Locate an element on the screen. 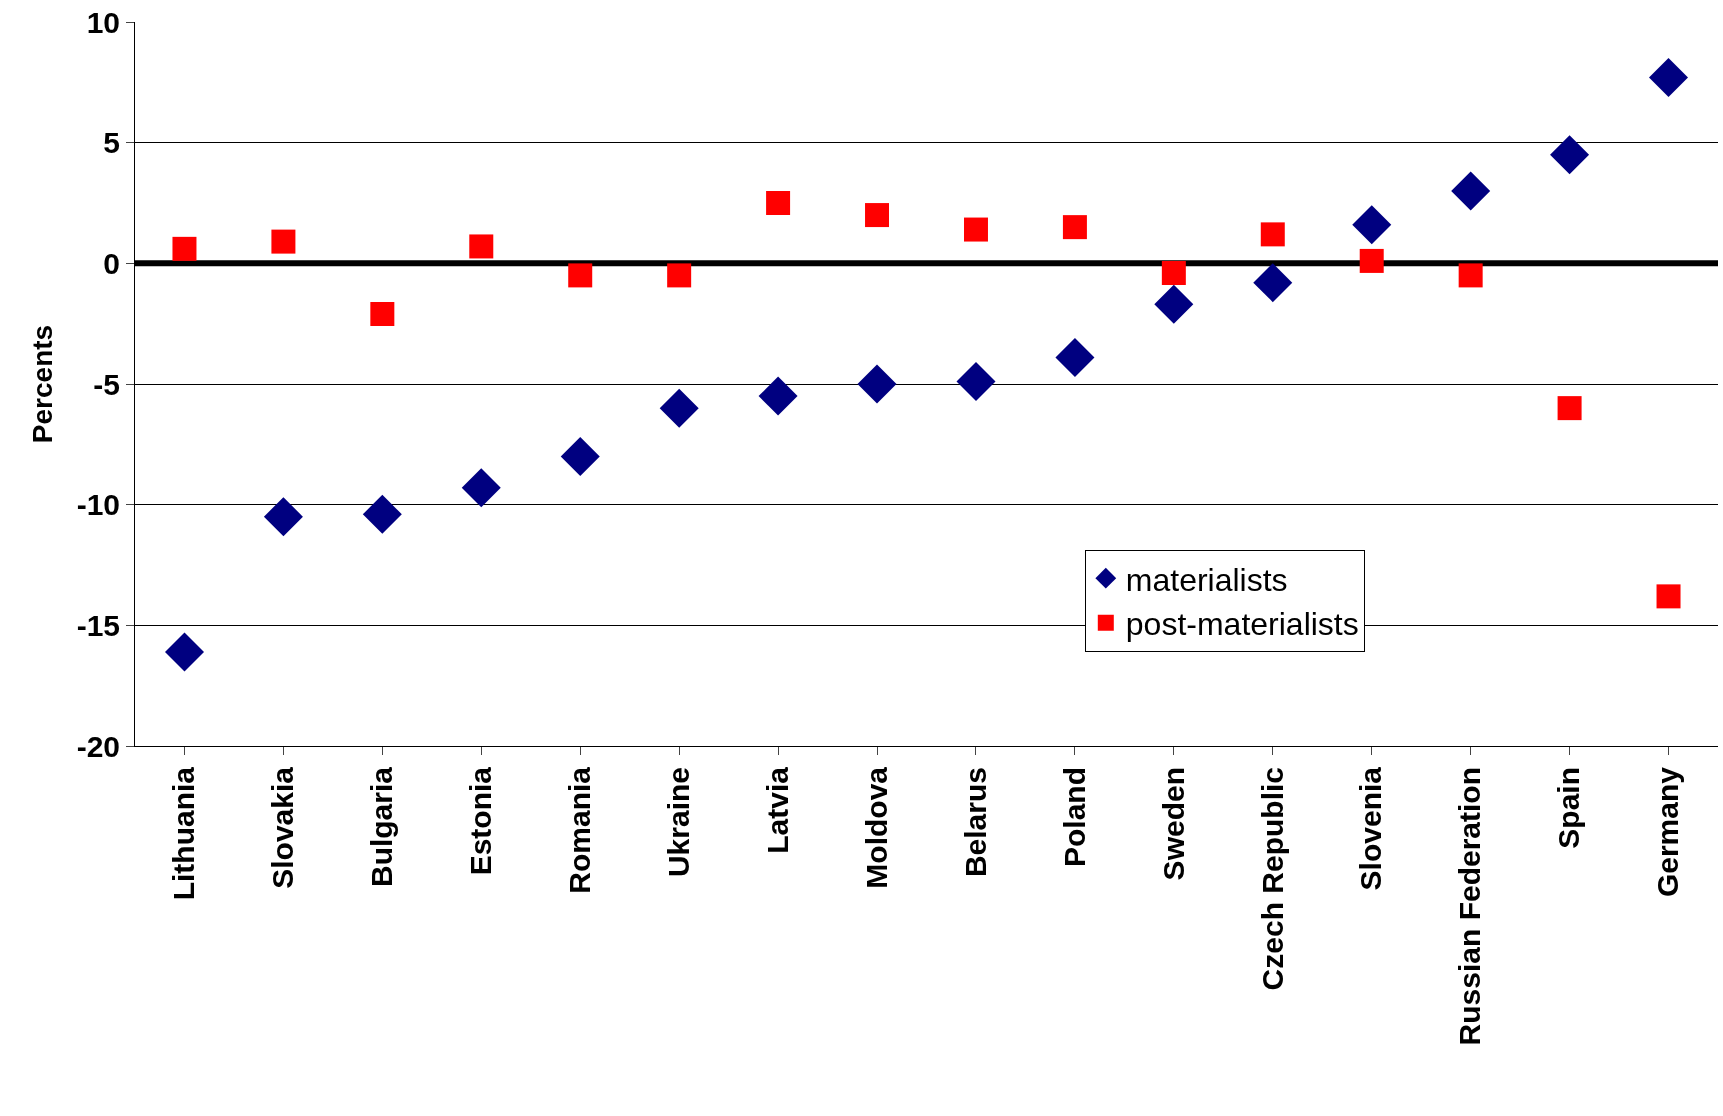  y-tick-label: -15 is located at coordinates (98, 625).